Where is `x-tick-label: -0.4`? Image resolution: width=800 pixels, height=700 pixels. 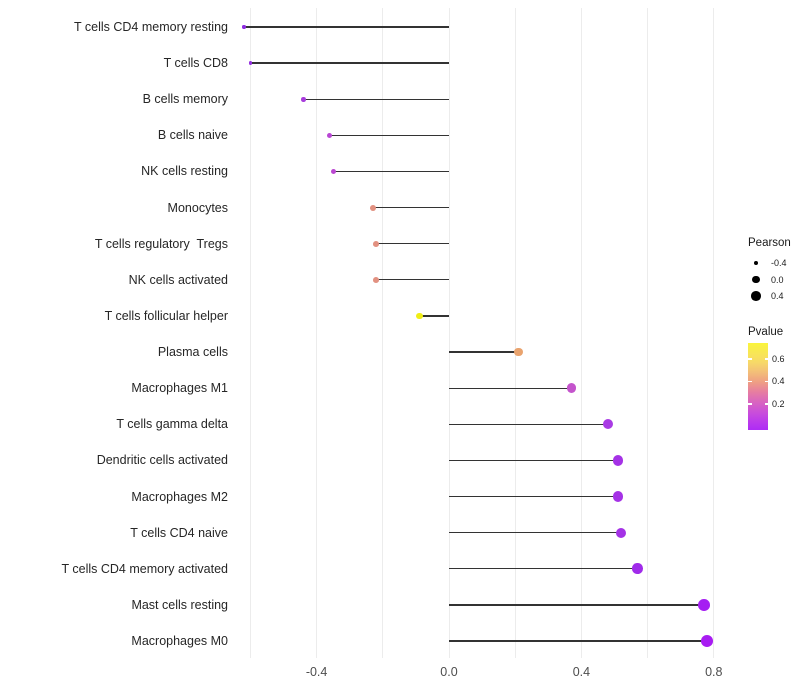
x-tick-label: -0.4 is located at coordinates (316, 672).